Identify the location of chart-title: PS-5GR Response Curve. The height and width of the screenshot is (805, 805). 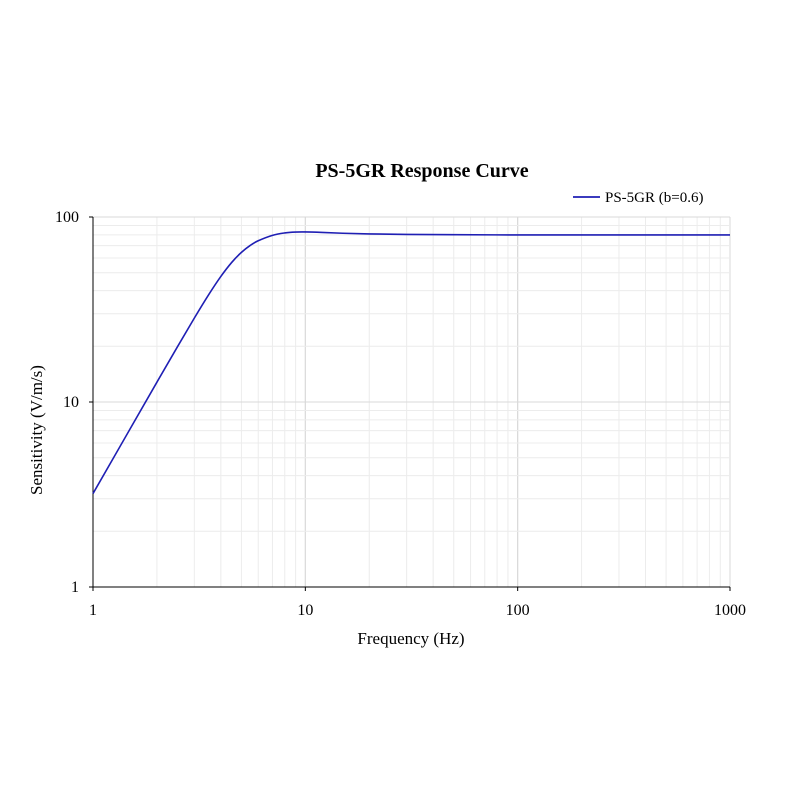
(421, 171).